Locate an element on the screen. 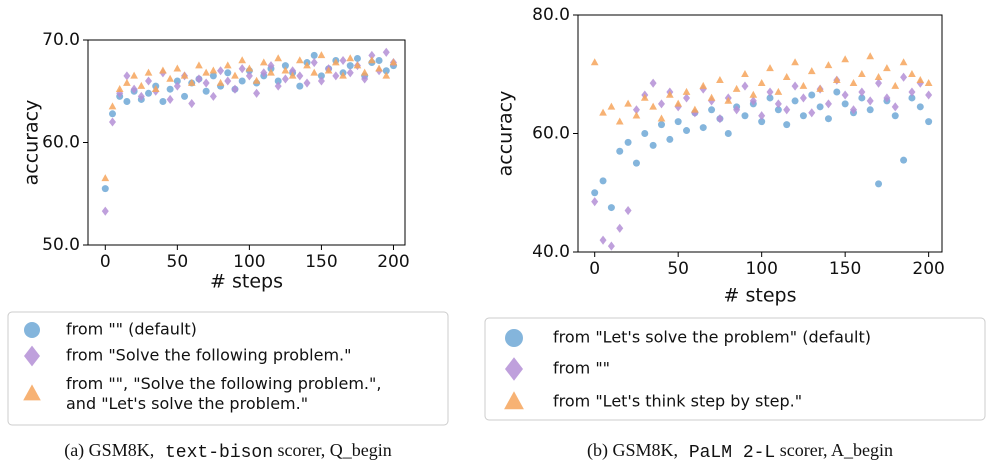  x-axis-label: # steps is located at coordinates (246, 282).